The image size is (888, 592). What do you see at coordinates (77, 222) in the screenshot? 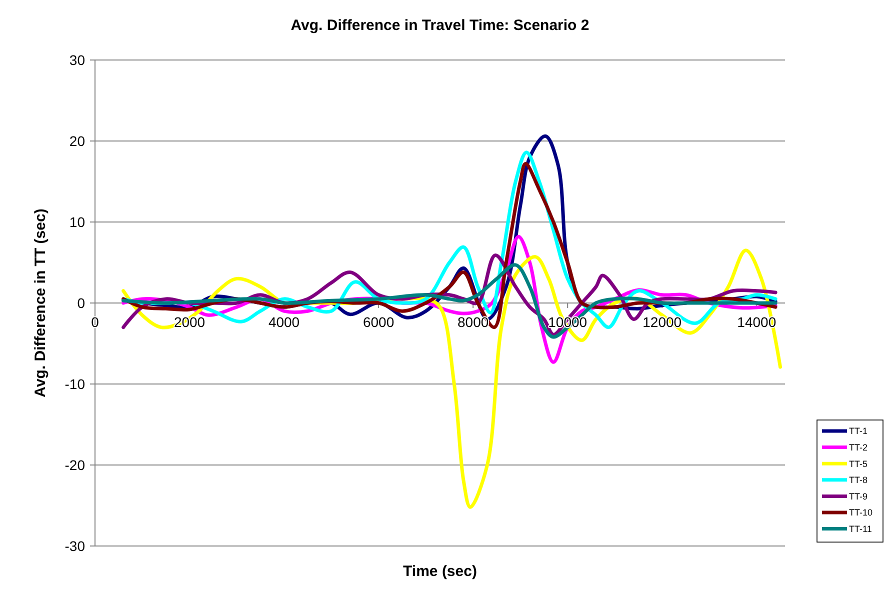
I see `y-tick-label: 10` at bounding box center [77, 222].